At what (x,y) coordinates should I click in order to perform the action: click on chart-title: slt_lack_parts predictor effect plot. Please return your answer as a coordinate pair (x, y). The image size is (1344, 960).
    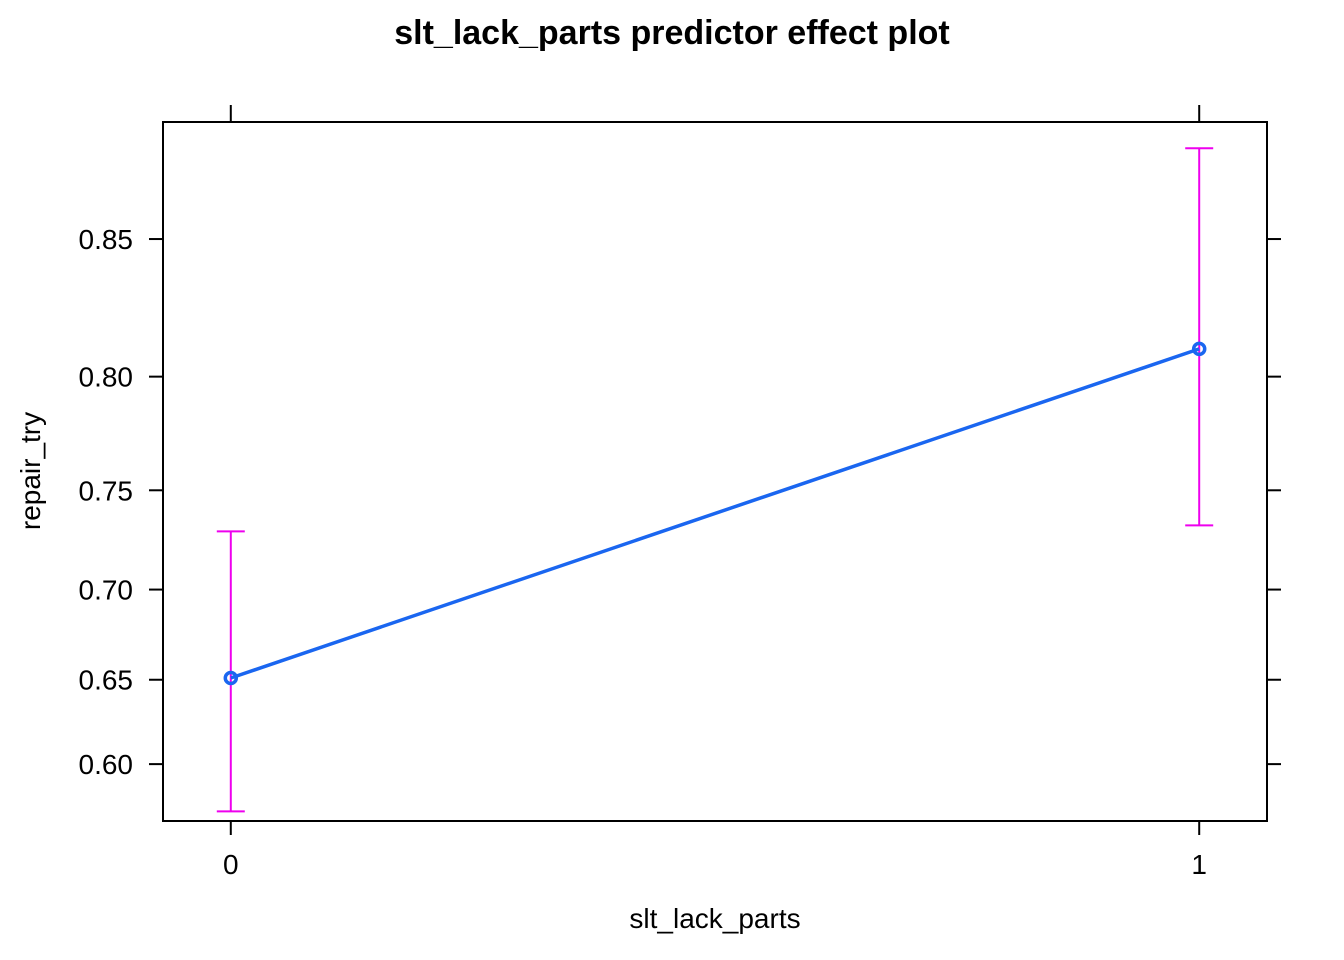
    Looking at the image, I should click on (672, 33).